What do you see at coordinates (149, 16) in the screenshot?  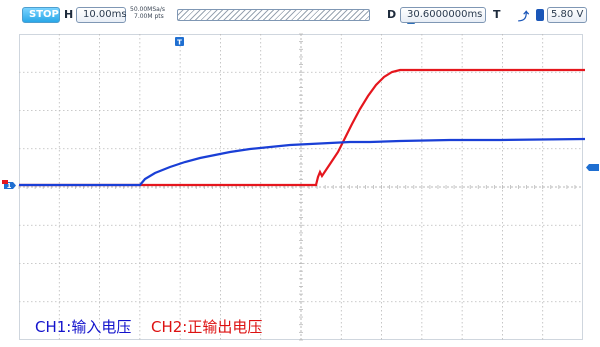 I see `memory-depth: 7.00M pts` at bounding box center [149, 16].